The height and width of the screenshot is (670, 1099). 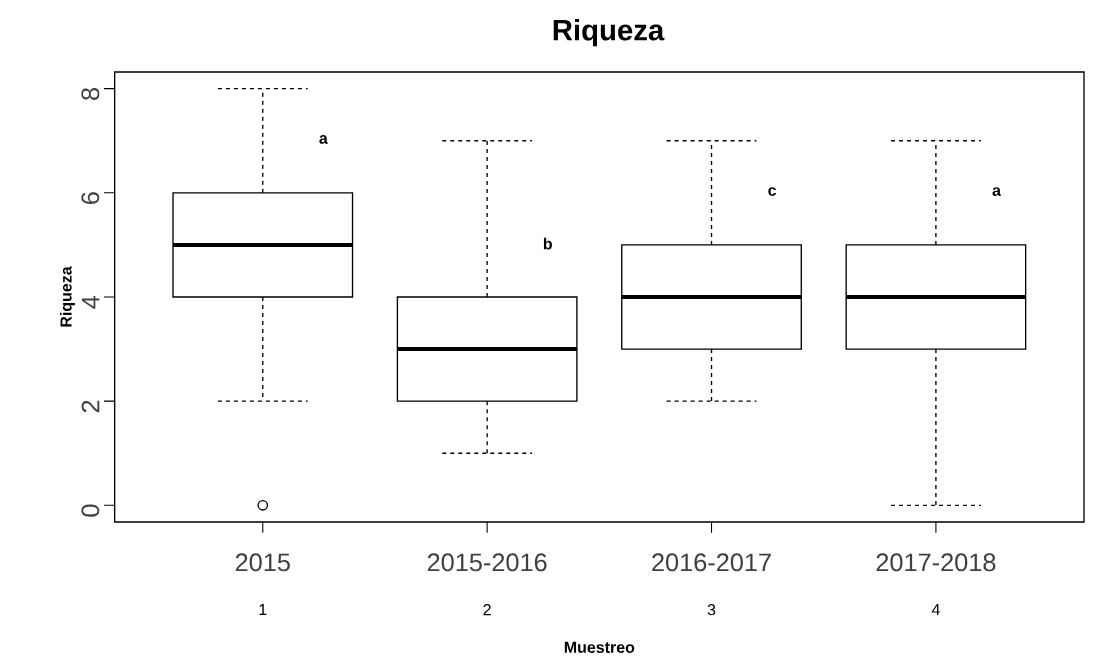 I want to click on y-tick-label: 4, so click(x=90, y=302).